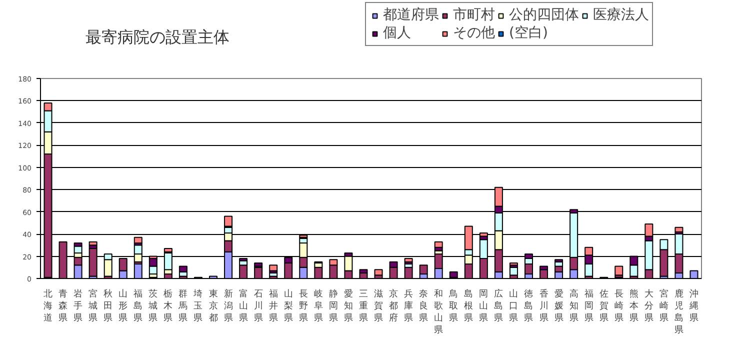 This screenshot has height=355, width=729. I want to click on x-tick-label: 愛知県, so click(348, 306).